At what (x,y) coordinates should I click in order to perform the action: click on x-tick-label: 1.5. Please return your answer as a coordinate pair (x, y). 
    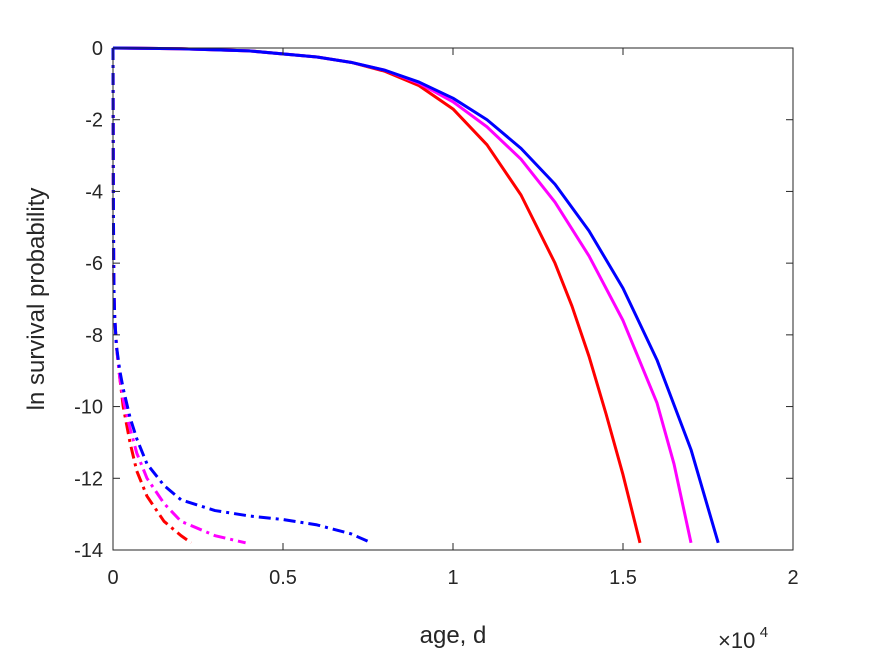
    Looking at the image, I should click on (623, 578).